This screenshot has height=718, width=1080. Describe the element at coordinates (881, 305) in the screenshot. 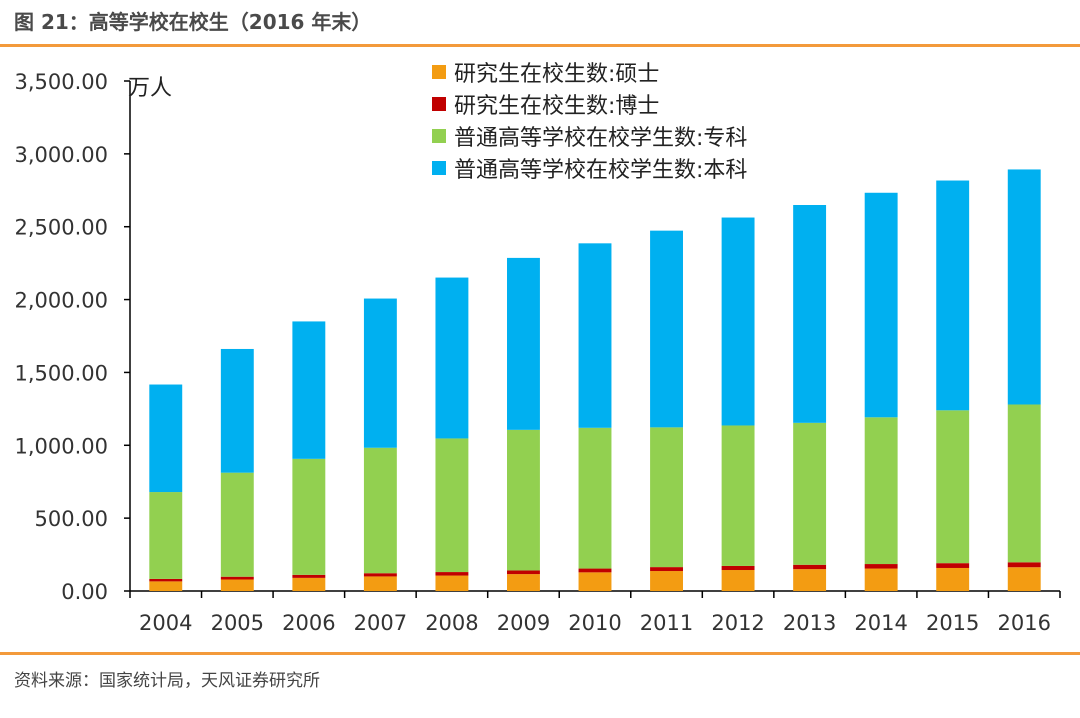

I see `bar-segment-4-2014` at that location.